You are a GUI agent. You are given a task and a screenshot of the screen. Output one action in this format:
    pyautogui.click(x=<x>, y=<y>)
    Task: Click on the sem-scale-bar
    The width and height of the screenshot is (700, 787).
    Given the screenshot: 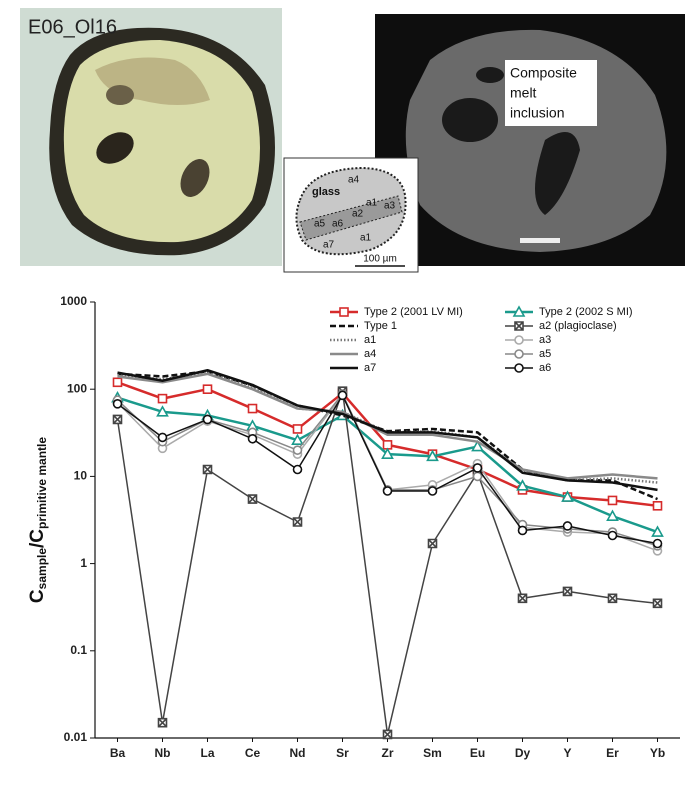 What is the action you would take?
    pyautogui.click(x=540, y=240)
    